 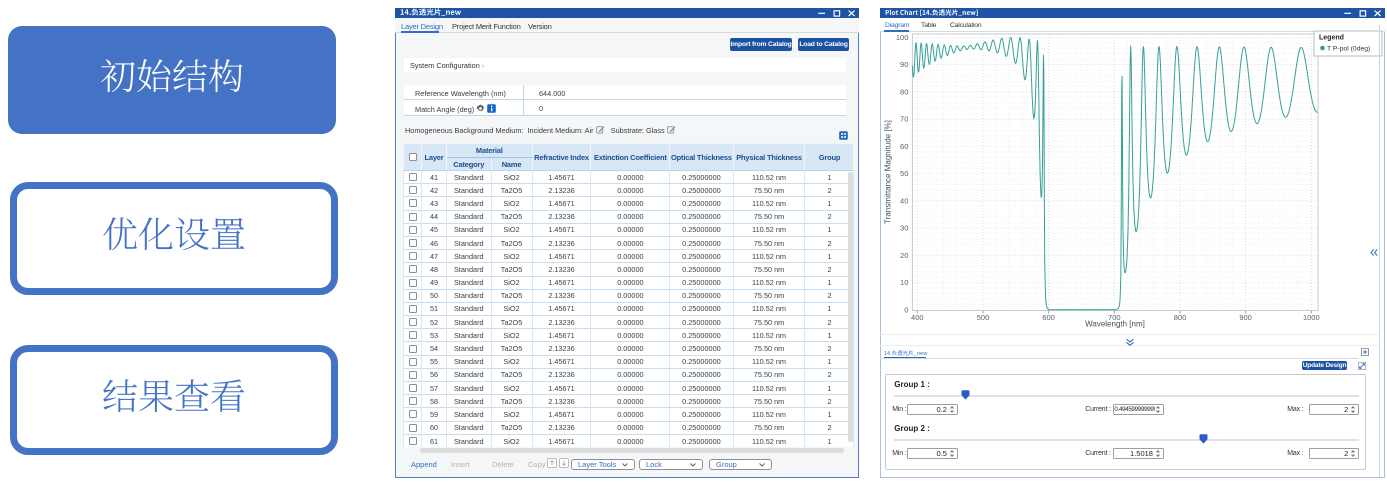 What do you see at coordinates (904, 255) in the screenshot?
I see `svg-text: 20` at bounding box center [904, 255].